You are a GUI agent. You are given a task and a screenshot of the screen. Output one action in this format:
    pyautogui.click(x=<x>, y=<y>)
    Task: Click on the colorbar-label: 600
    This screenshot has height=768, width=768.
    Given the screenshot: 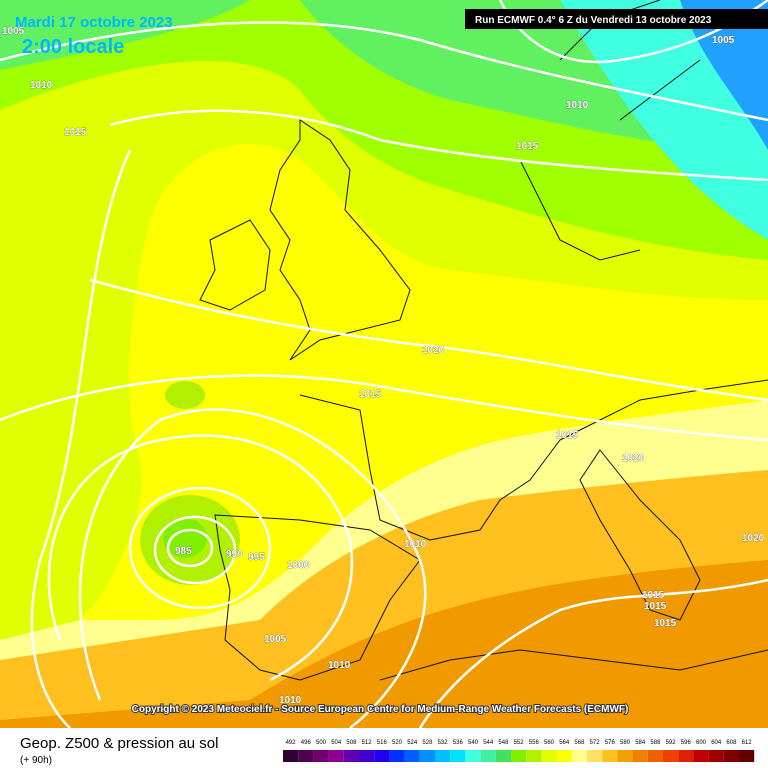 What is the action you would take?
    pyautogui.click(x=701, y=743)
    